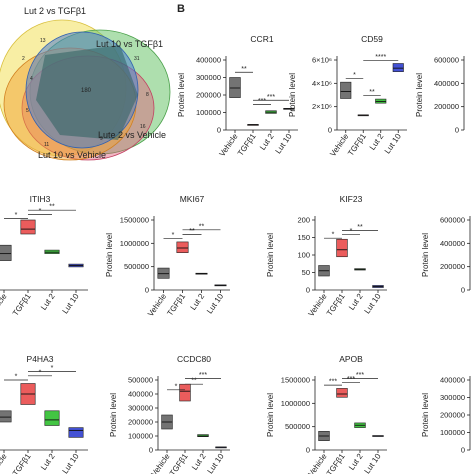 The image size is (474, 474). Describe the element at coordinates (306, 272) in the screenshot. I see `y-tick-label: 50` at that location.